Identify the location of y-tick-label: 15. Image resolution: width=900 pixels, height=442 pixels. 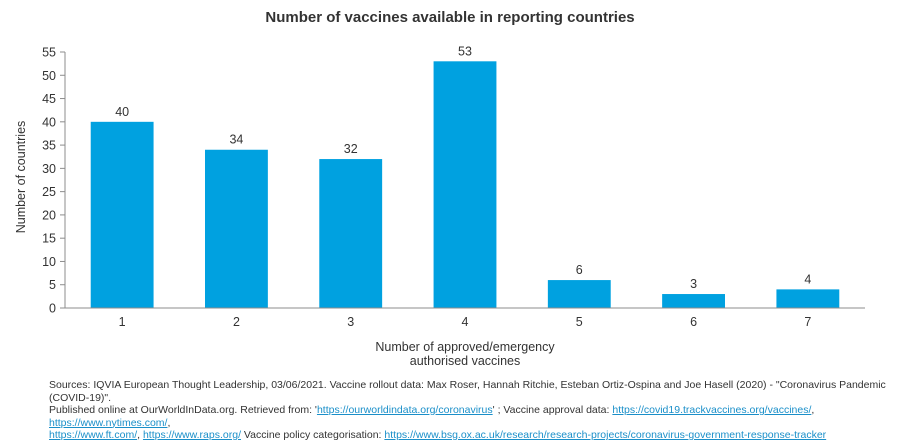
(49, 239).